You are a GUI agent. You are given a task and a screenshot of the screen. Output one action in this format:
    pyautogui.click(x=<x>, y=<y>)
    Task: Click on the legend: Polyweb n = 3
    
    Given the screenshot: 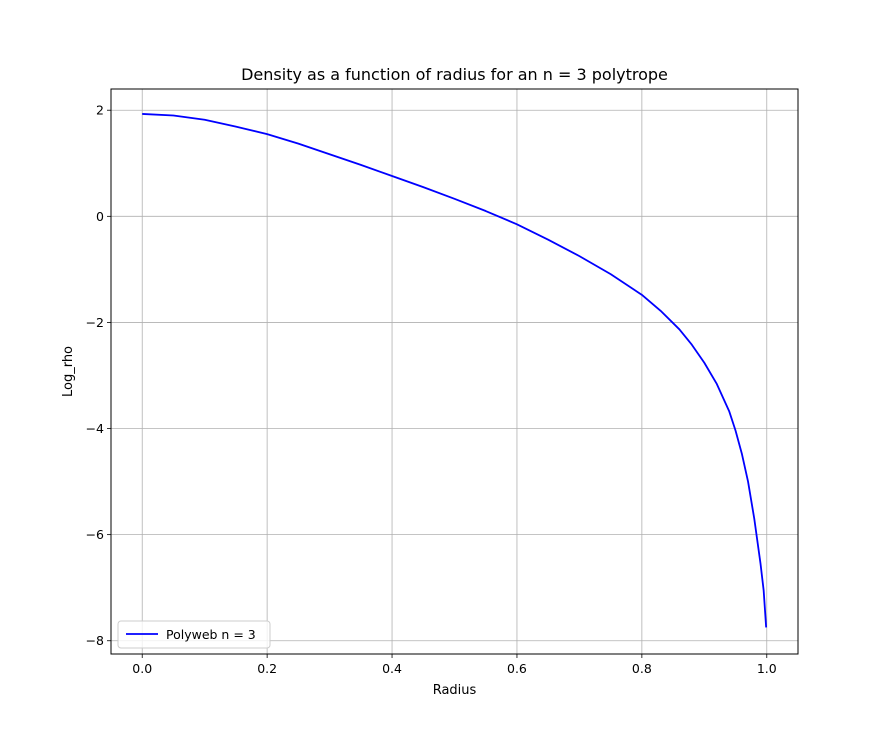 What is the action you would take?
    pyautogui.click(x=194, y=634)
    